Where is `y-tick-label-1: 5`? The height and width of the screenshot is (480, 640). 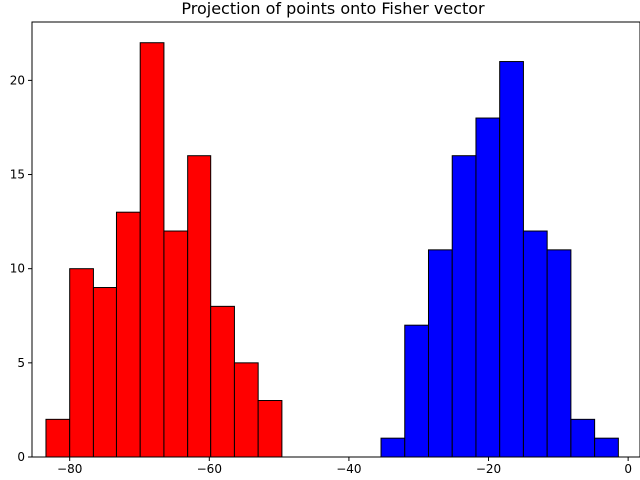
y-tick-label-1: 5 is located at coordinates (21, 363).